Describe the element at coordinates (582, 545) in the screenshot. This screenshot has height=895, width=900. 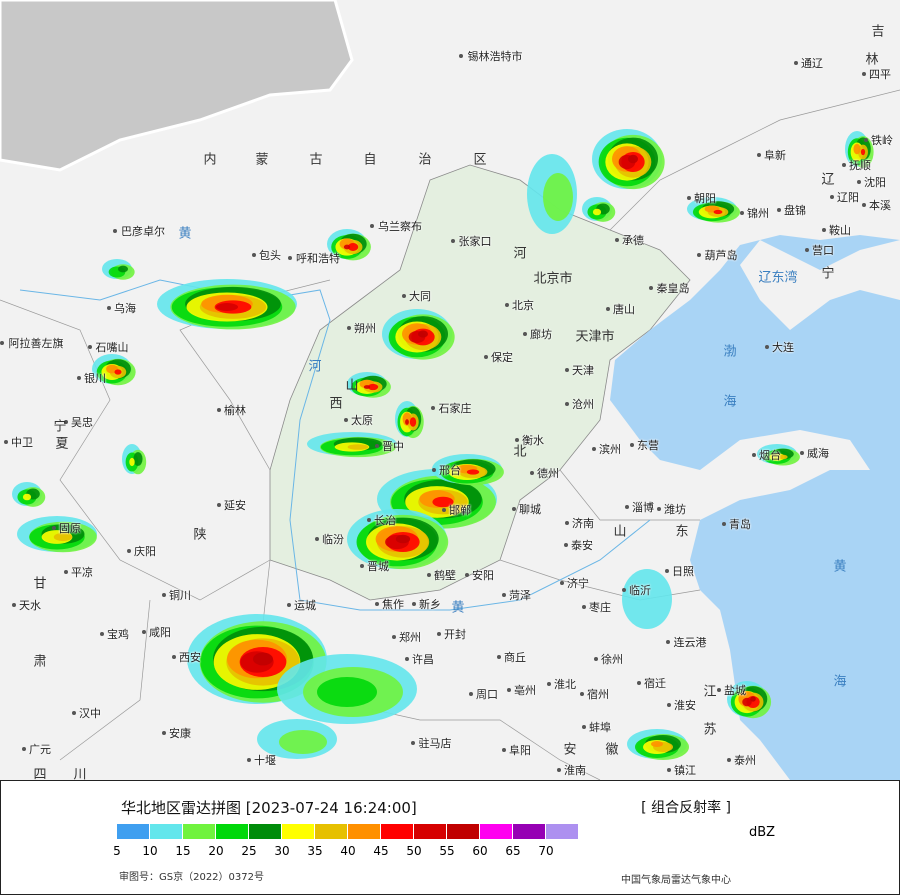
I see `city-label: 泰安` at that location.